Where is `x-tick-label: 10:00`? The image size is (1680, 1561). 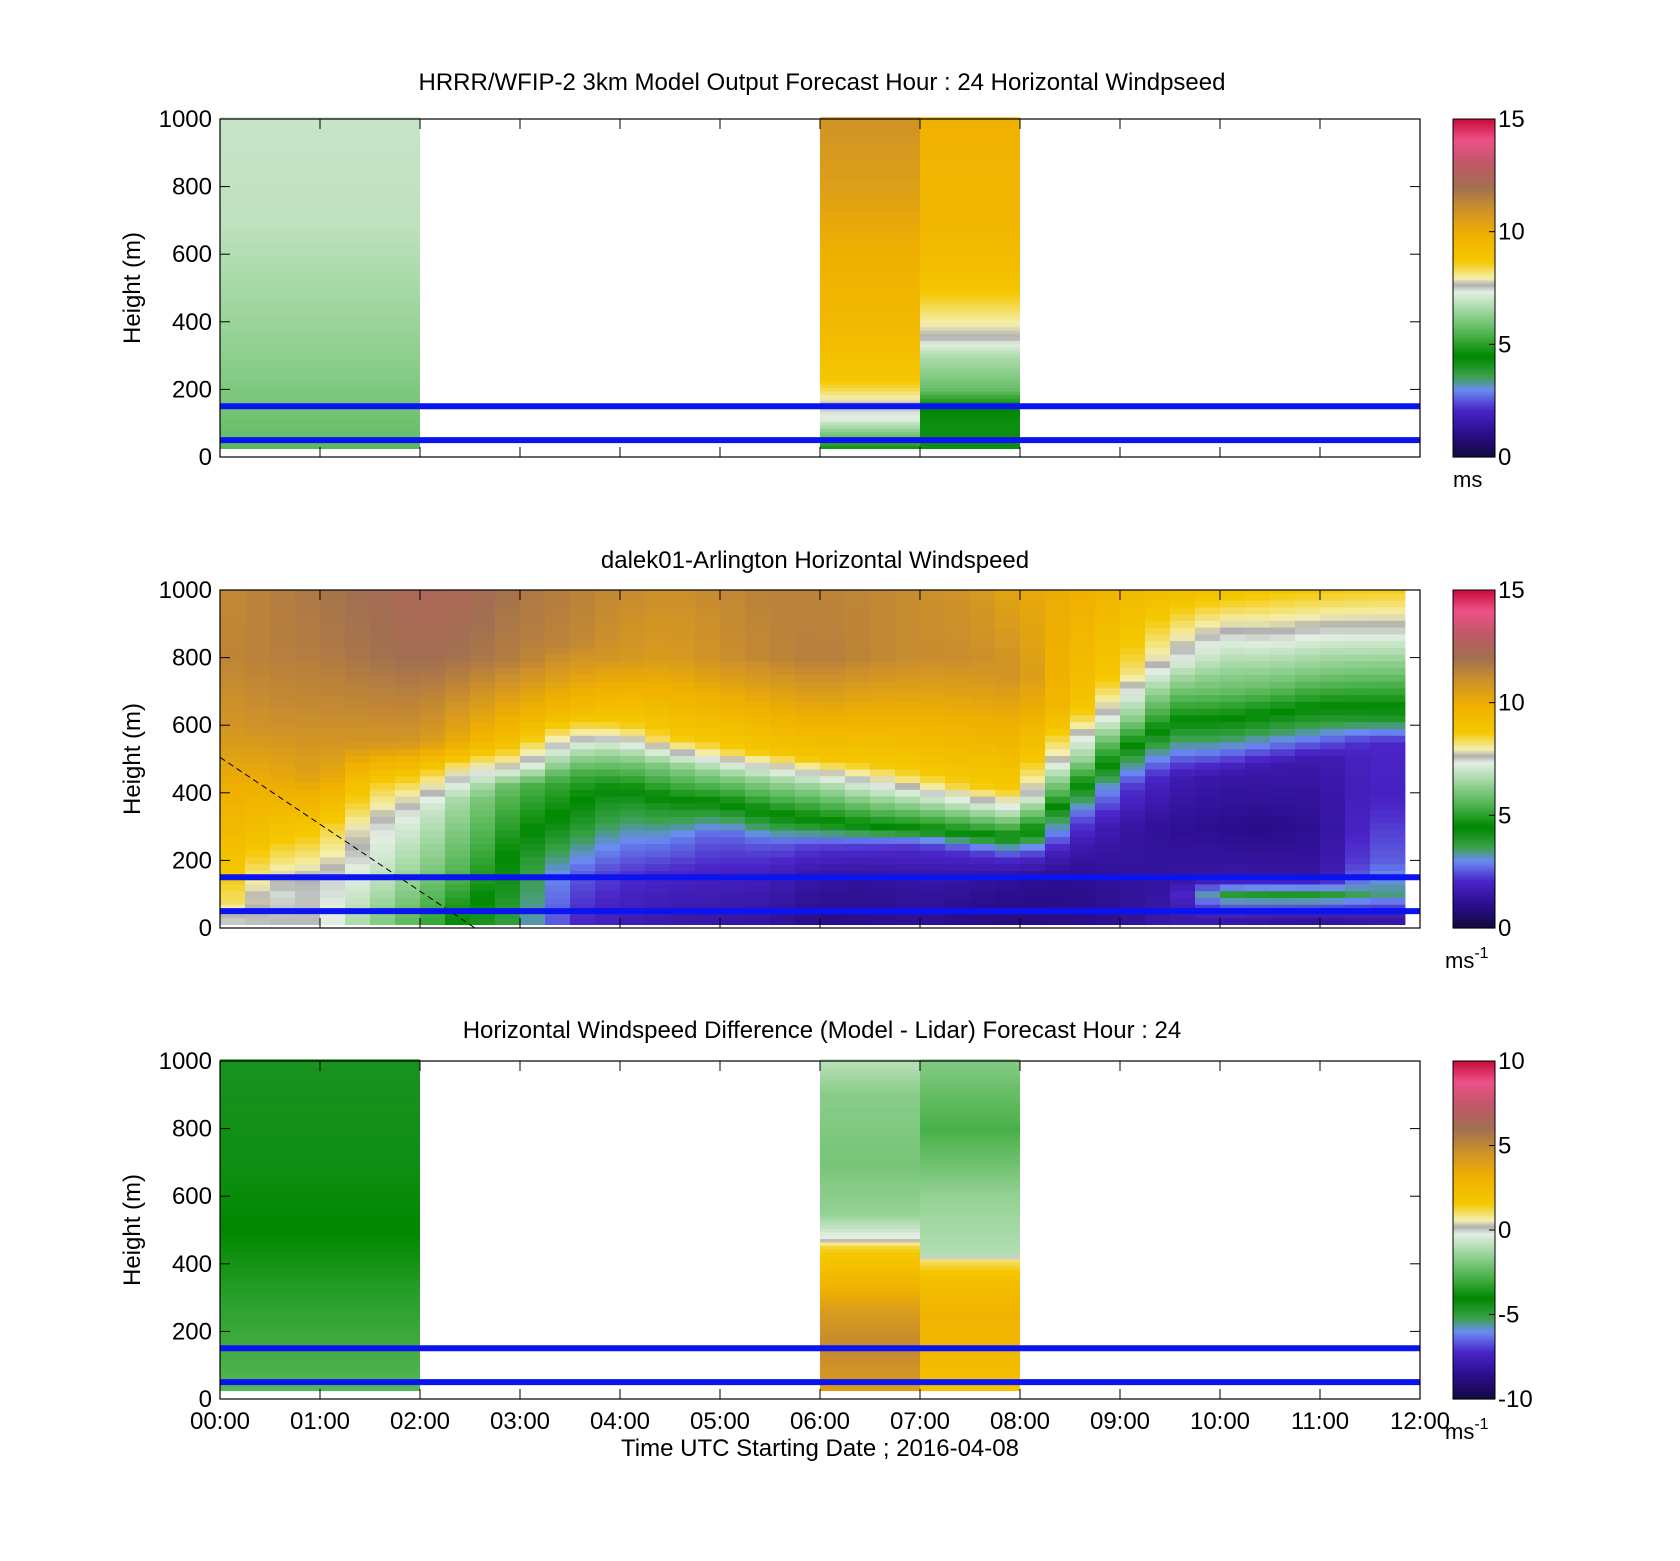 x-tick-label: 10:00 is located at coordinates (1220, 1421).